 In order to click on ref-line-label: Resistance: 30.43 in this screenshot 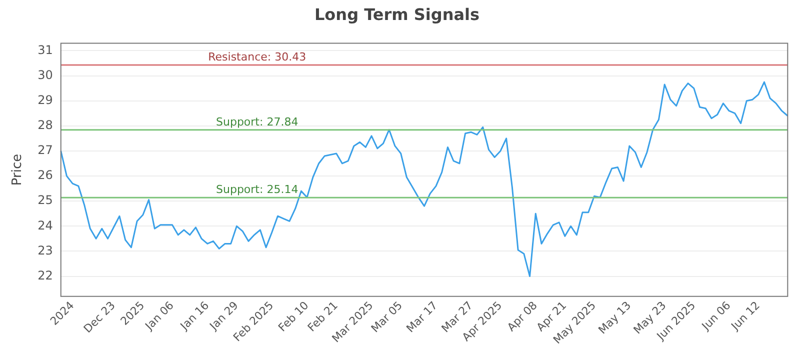, I will do `click(257, 57)`.